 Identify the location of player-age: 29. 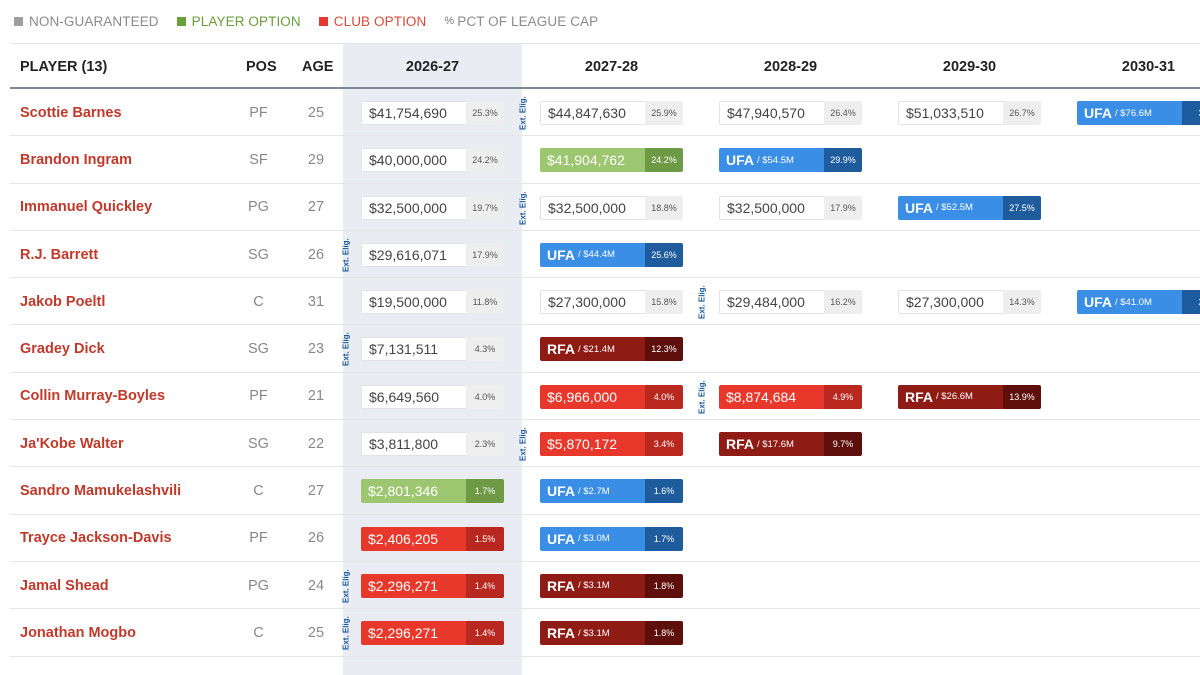
(316, 159).